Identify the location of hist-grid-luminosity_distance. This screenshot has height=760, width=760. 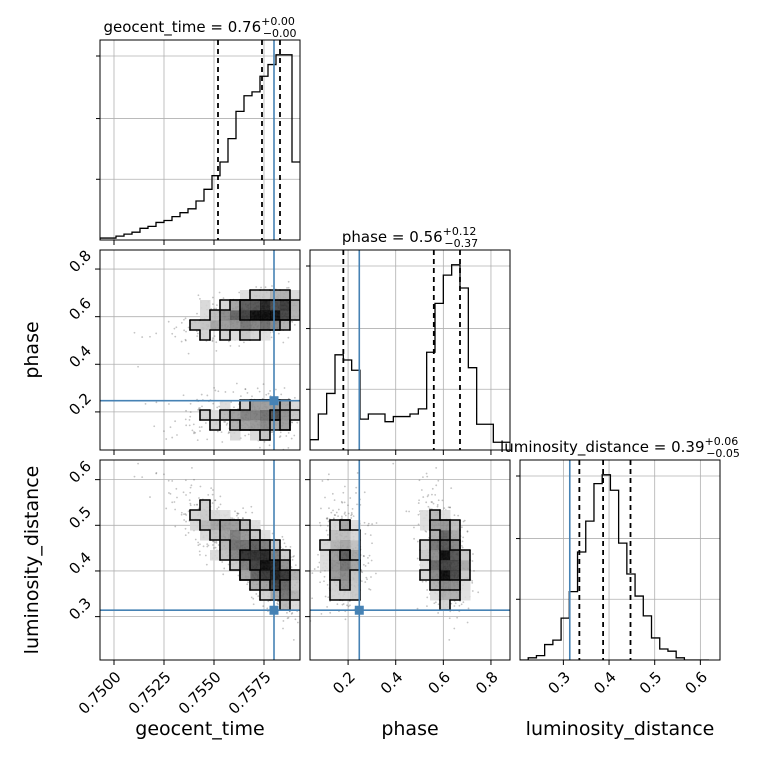
(620, 560).